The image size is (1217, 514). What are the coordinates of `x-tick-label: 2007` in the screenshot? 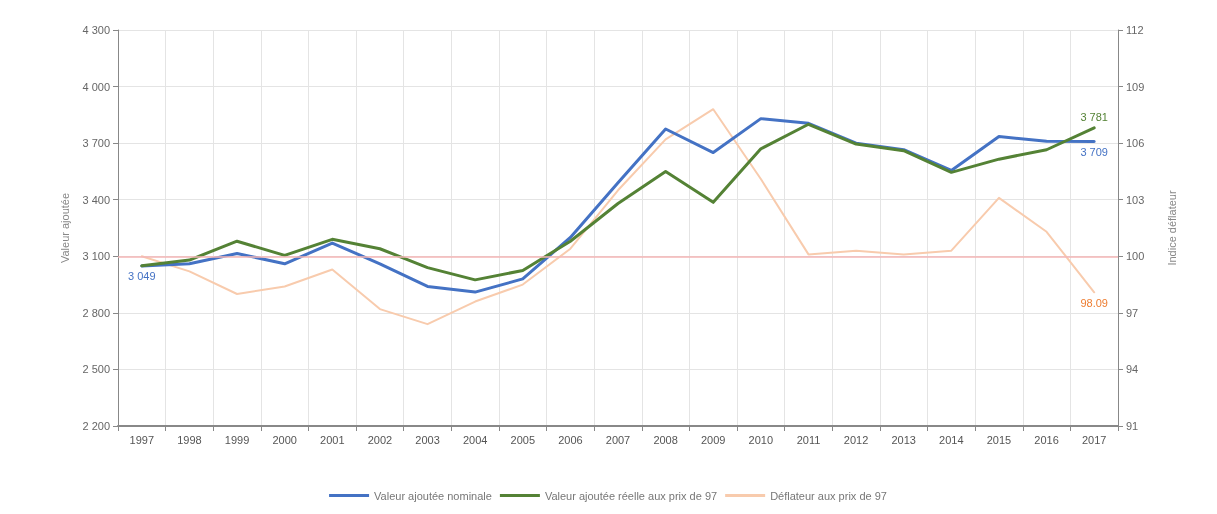 It's located at (618, 439).